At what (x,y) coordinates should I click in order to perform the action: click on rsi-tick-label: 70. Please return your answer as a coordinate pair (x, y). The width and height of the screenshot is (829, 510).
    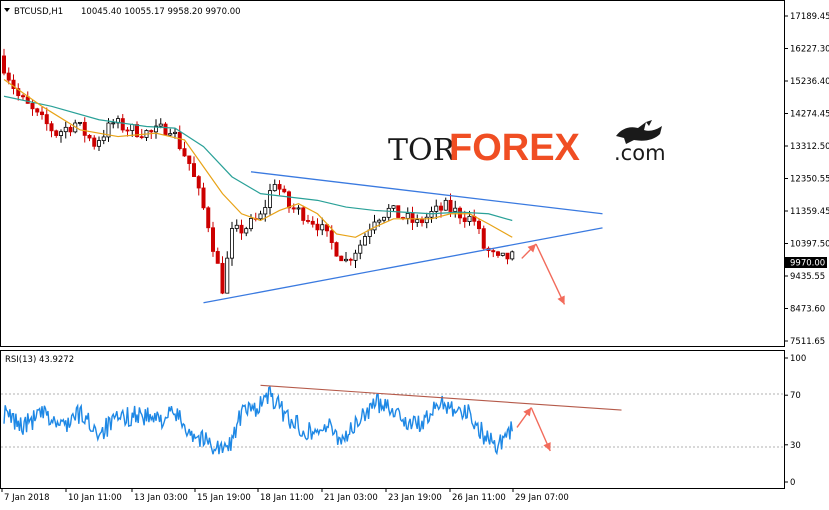
    Looking at the image, I should click on (795, 396).